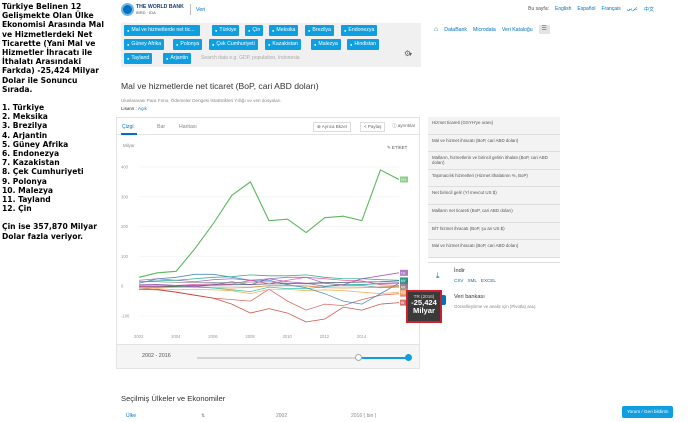  I want to click on details-button: ⓘ ayrıntılar, so click(404, 127).